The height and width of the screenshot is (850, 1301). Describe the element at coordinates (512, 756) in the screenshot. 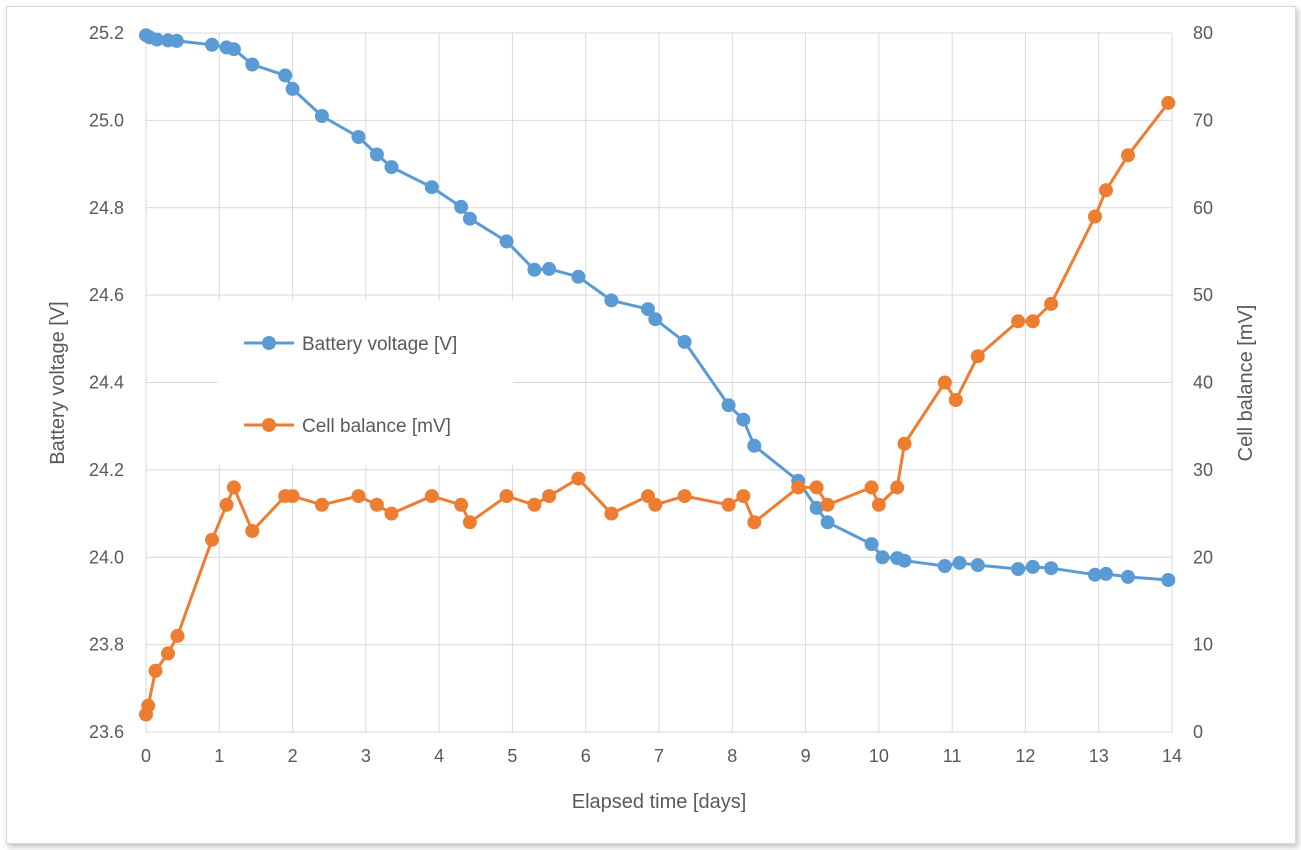

I see `x-tick-label: 5` at that location.